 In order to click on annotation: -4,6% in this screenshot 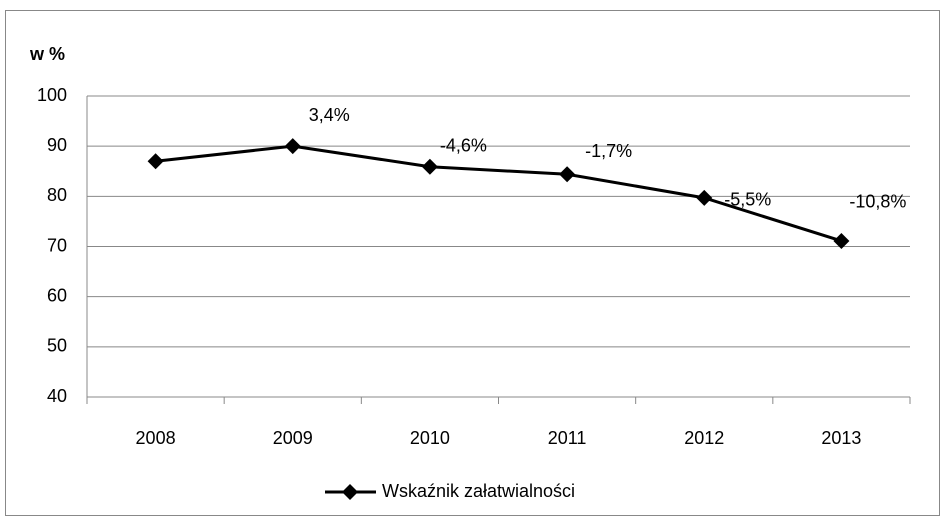, I will do `click(463, 145)`.